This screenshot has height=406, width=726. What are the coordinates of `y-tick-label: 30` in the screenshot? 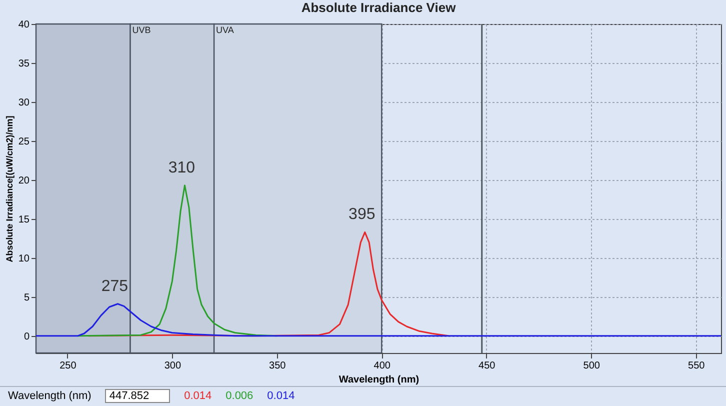 It's located at (24, 102).